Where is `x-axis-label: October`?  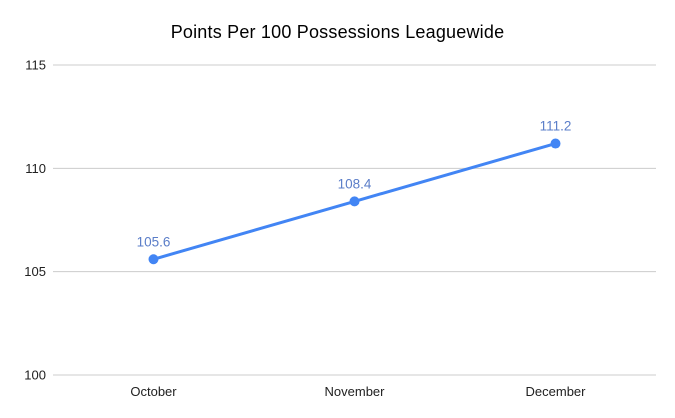 x-axis-label: October is located at coordinates (153, 391).